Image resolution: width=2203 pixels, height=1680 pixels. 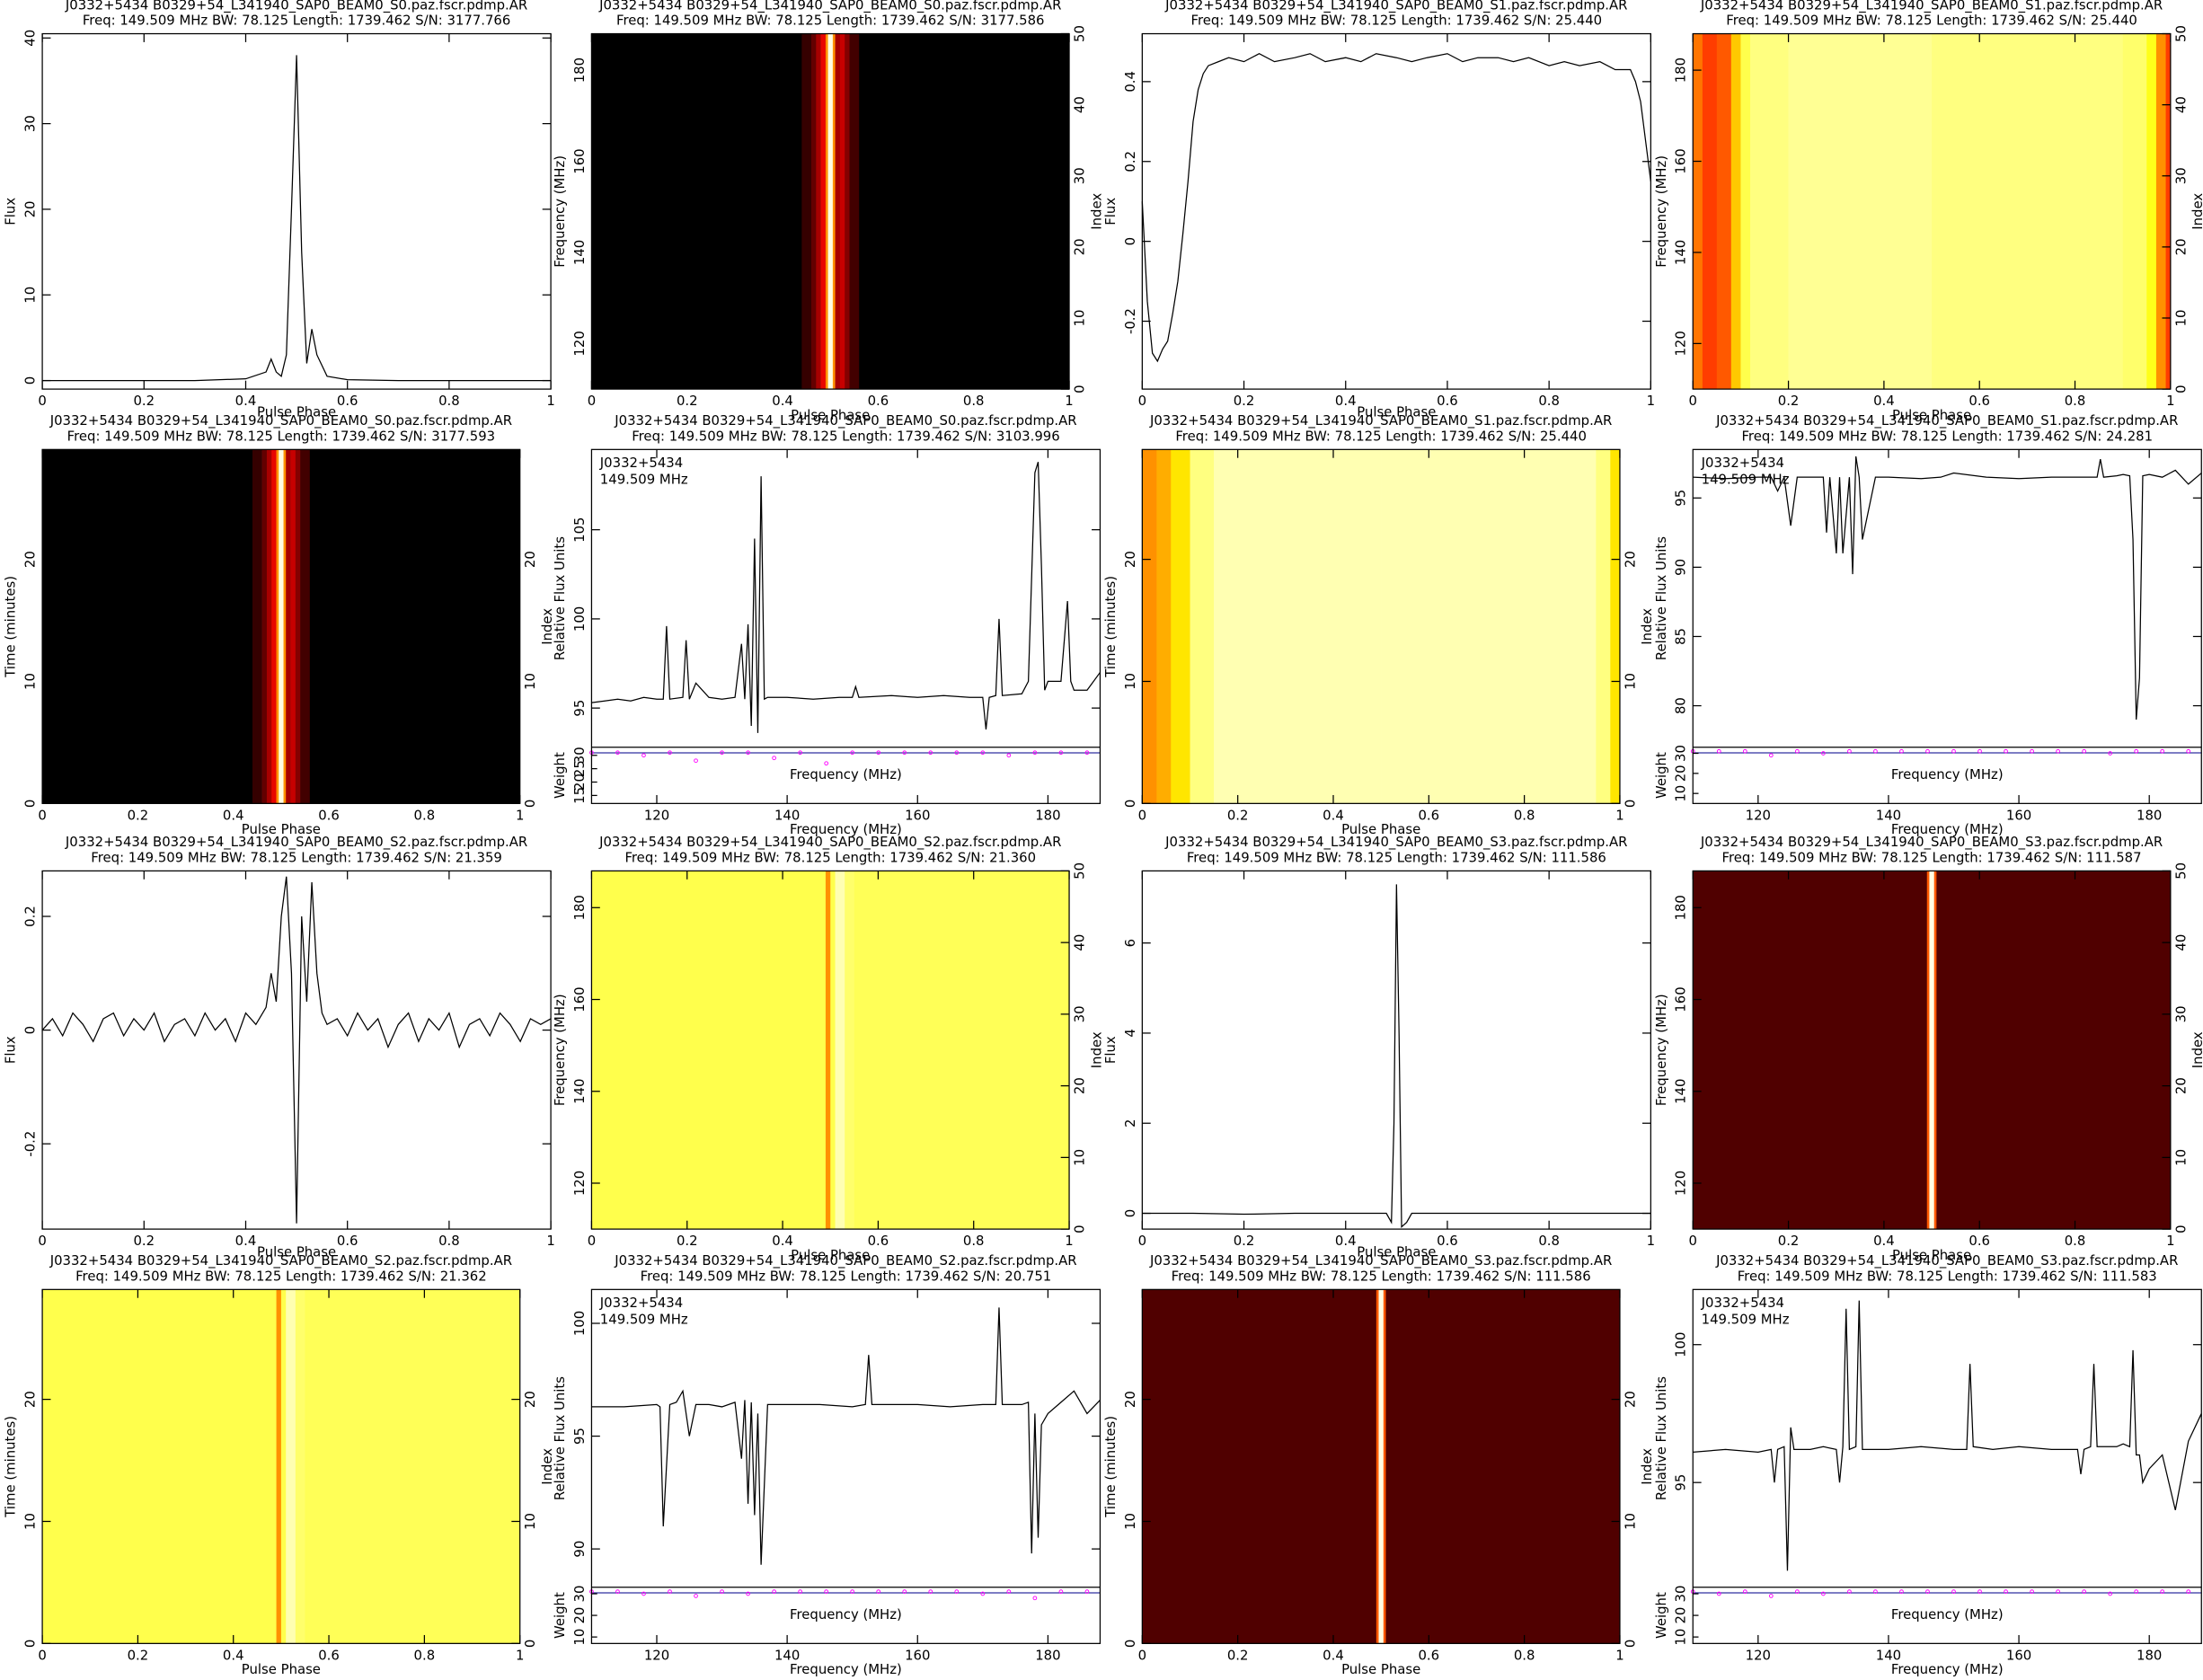 What do you see at coordinates (657, 1655) in the screenshot?
I see `x-tick-label: 120` at bounding box center [657, 1655].